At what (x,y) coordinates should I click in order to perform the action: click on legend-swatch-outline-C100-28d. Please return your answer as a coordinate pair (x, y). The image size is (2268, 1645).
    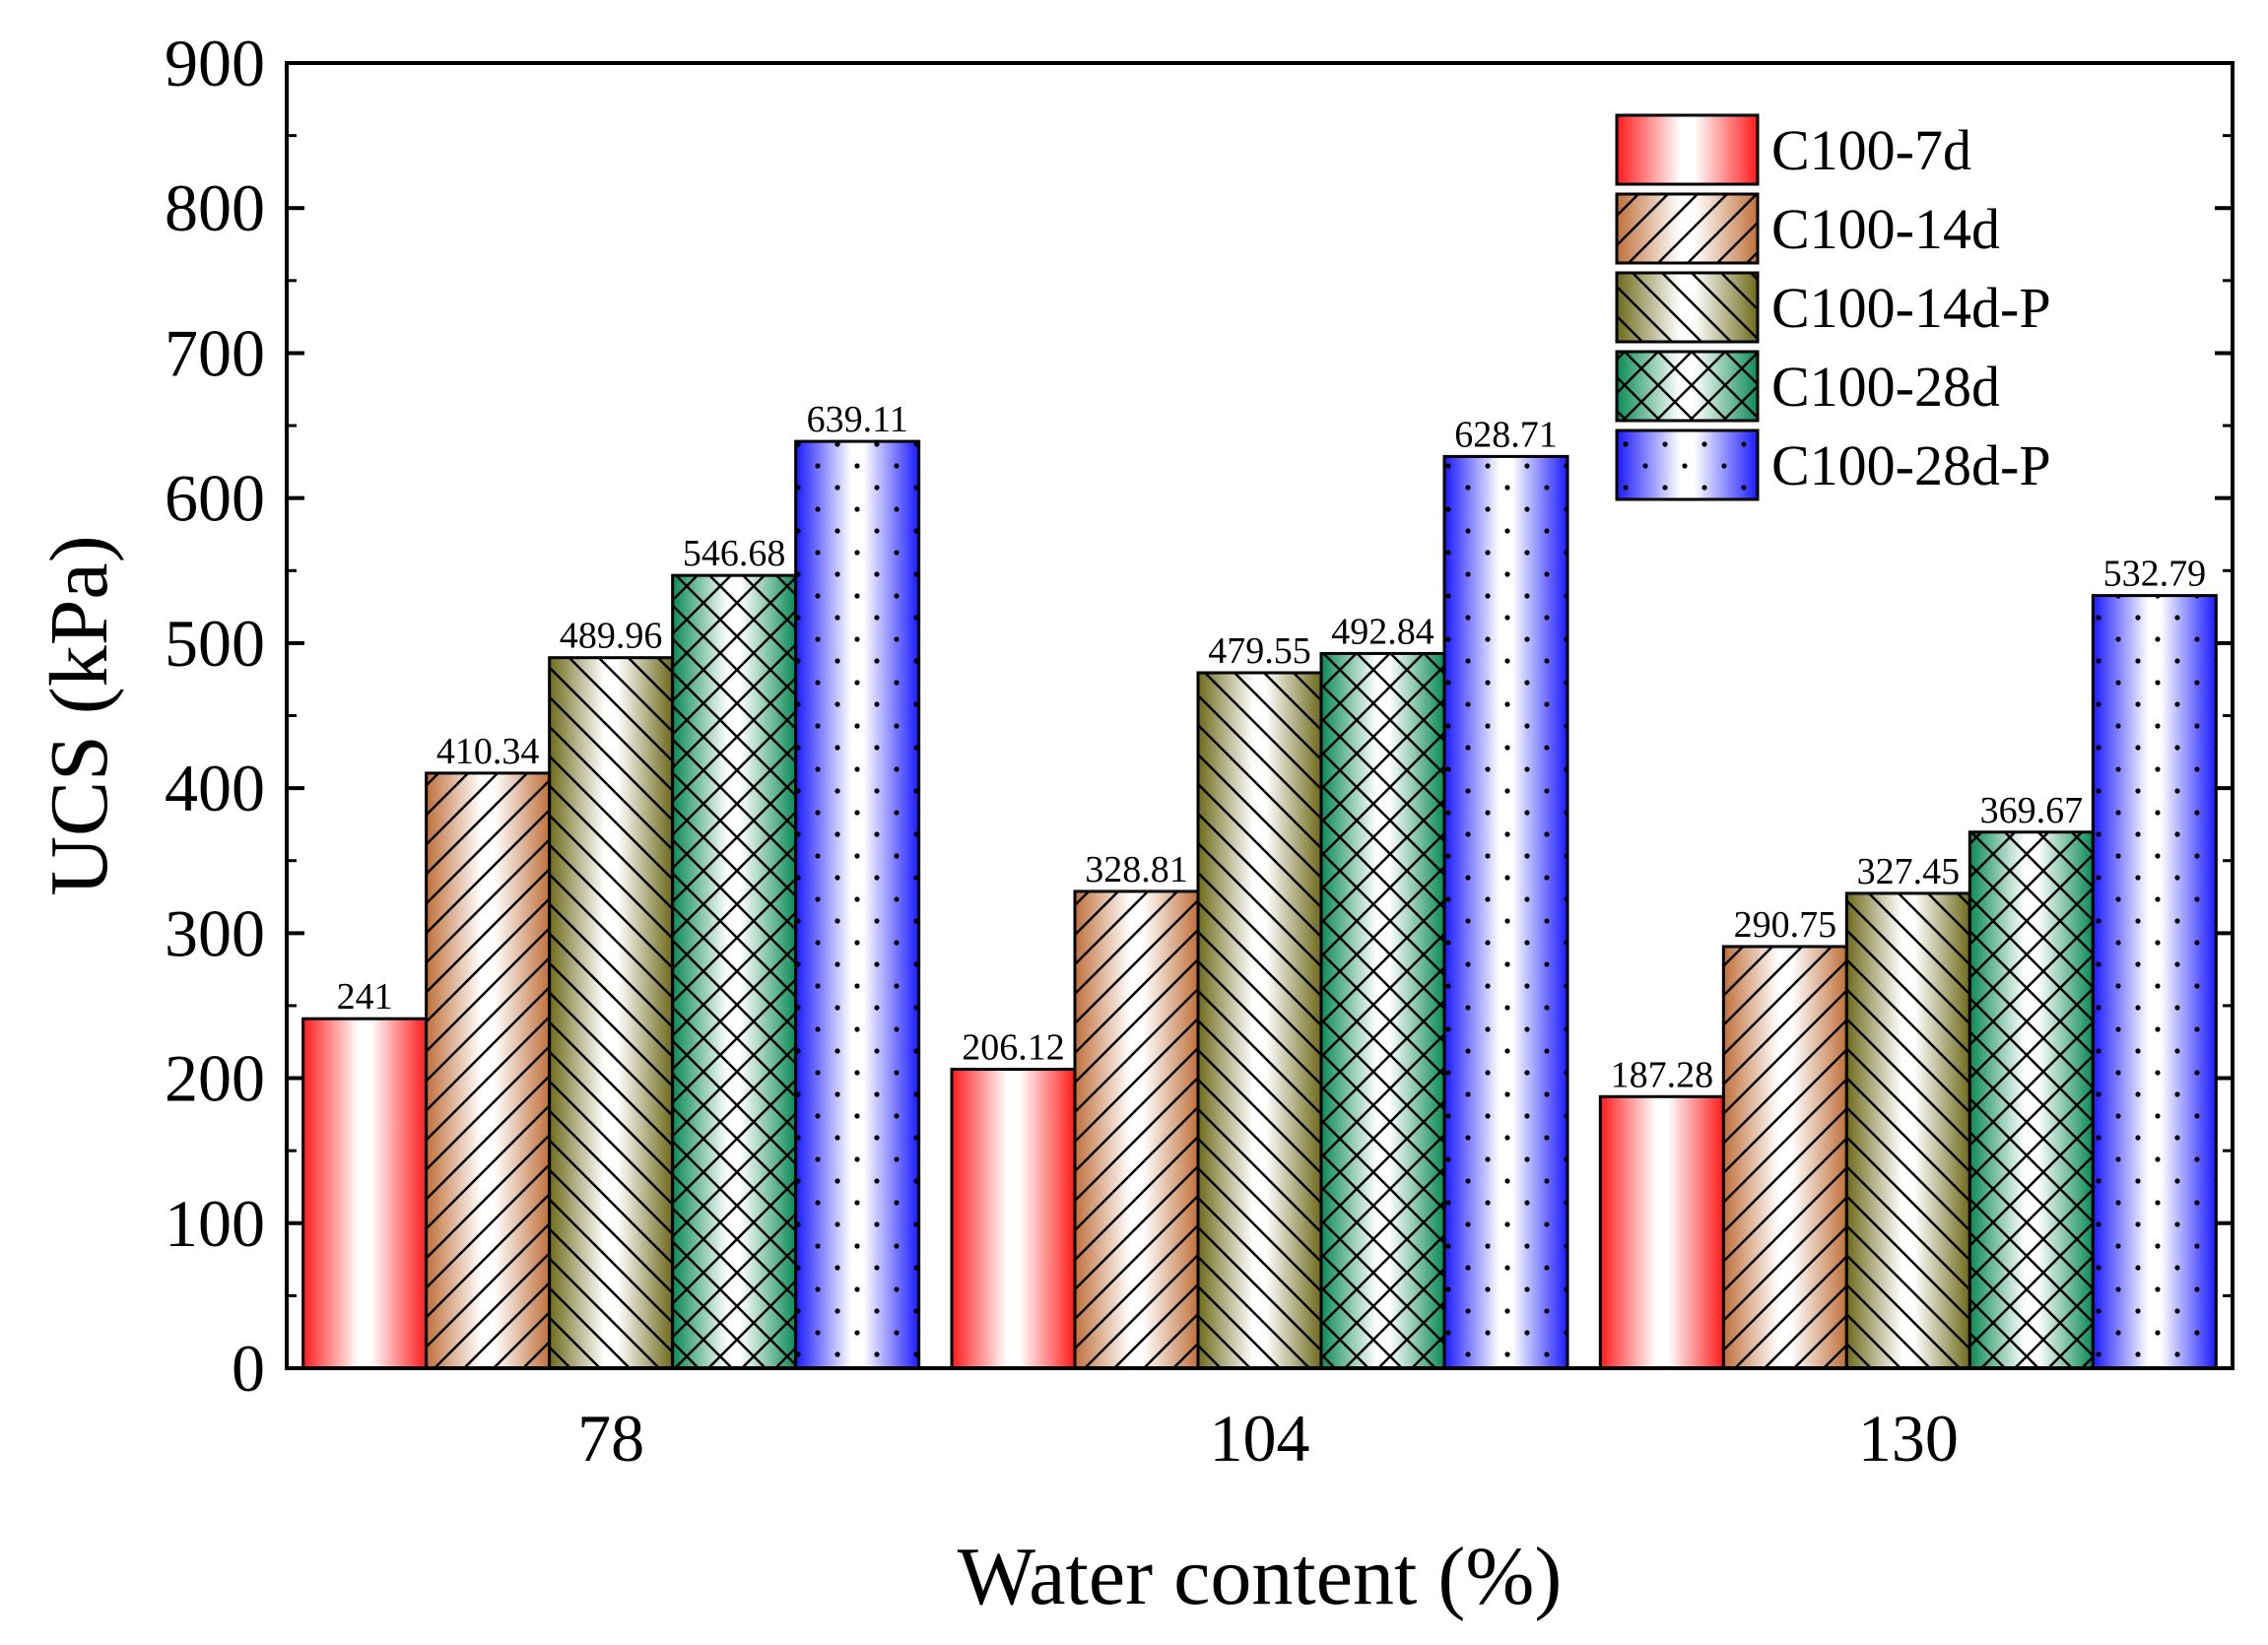
    Looking at the image, I should click on (1687, 387).